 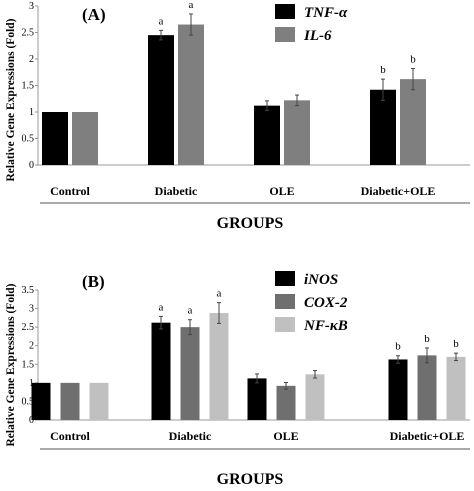 I want to click on bar-NF-κB-Diabetic, so click(x=219, y=366).